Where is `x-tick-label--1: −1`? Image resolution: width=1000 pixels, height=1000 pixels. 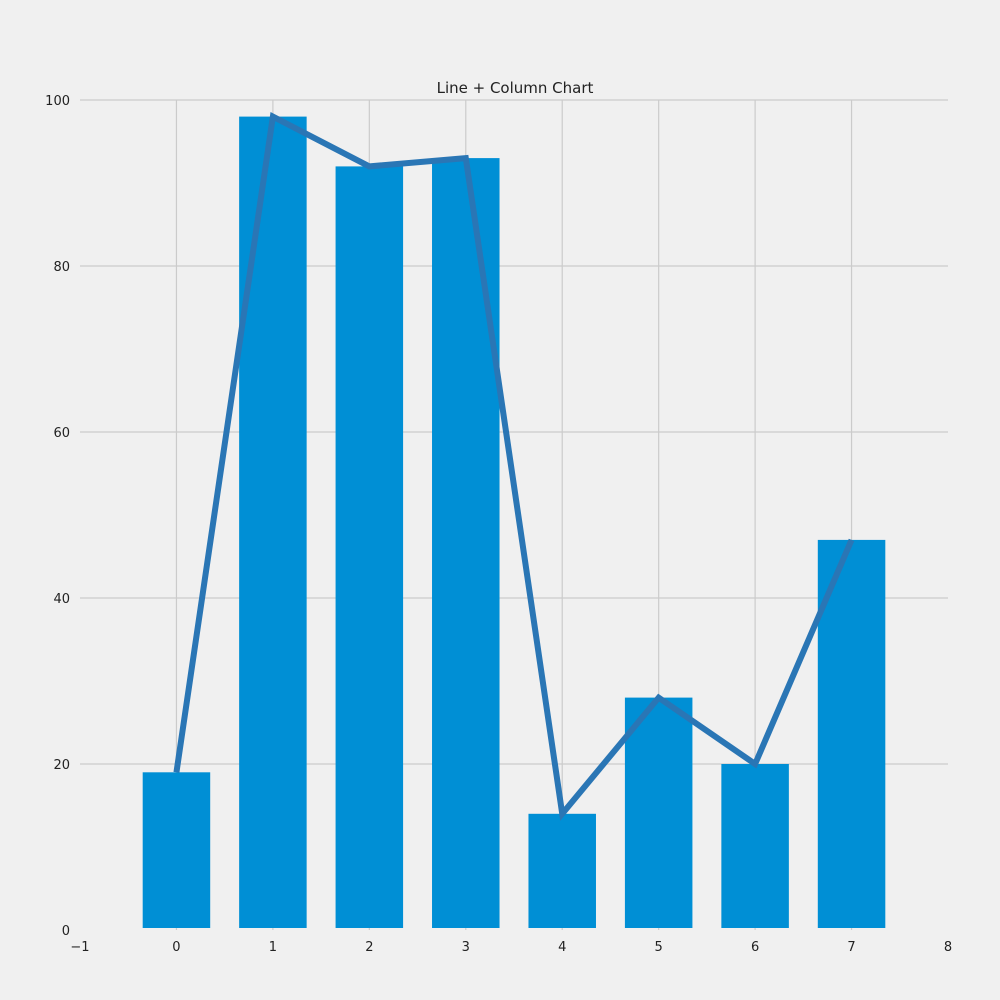 x-tick-label--1: −1 is located at coordinates (79, 947).